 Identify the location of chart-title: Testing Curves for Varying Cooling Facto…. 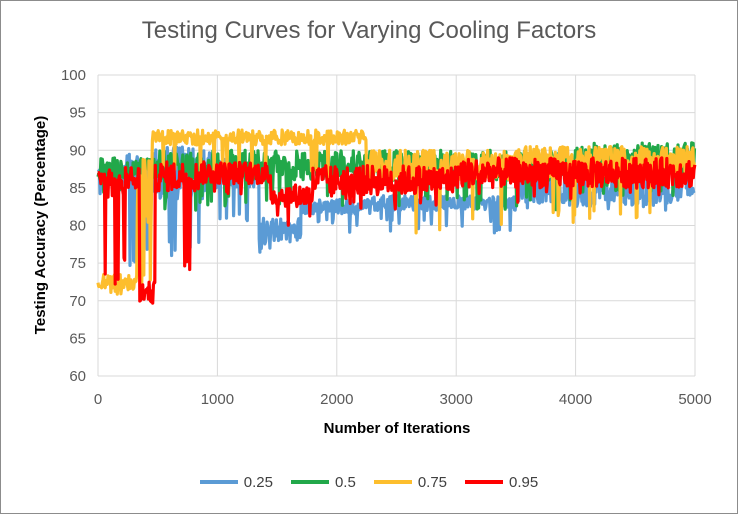
(369, 30).